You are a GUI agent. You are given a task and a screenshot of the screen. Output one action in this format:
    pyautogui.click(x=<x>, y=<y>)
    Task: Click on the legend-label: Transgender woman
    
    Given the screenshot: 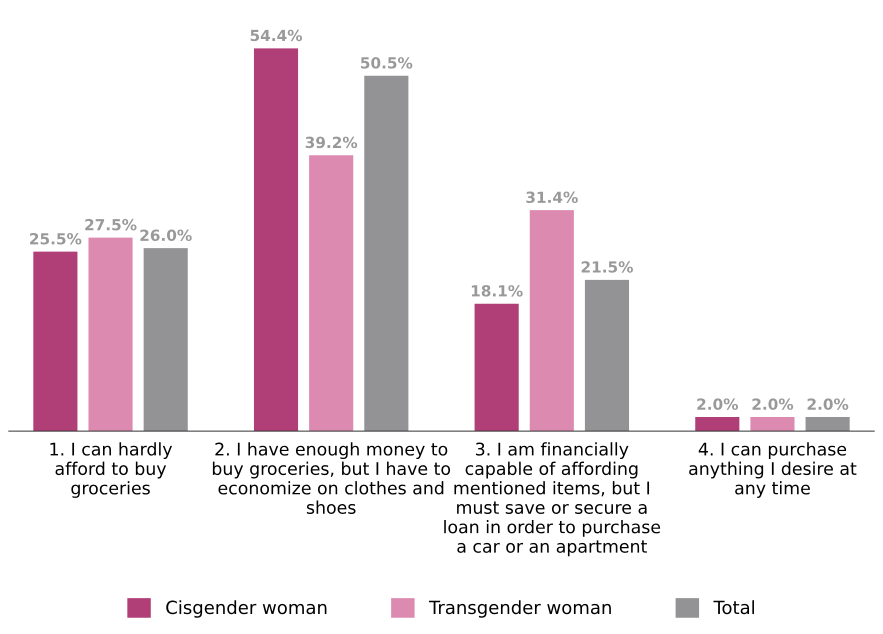 What is the action you would take?
    pyautogui.click(x=519, y=609)
    